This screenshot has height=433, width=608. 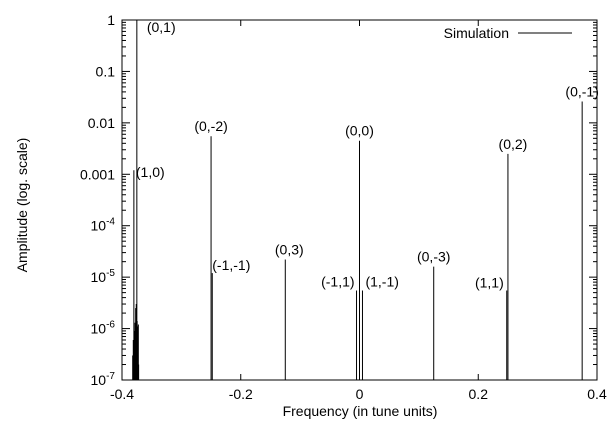 What do you see at coordinates (360, 411) in the screenshot?
I see `x-axis-label: Frequency (in tune units)` at bounding box center [360, 411].